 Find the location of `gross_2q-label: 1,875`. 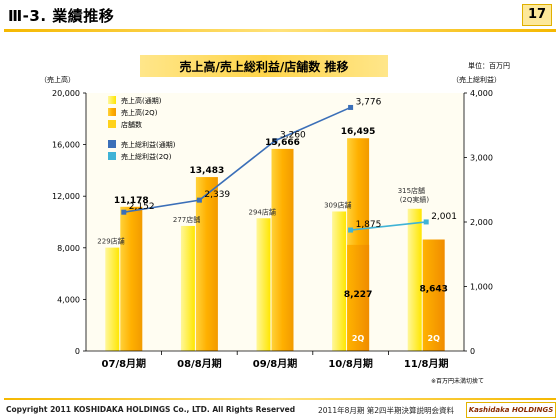

gross_2q-label: 1,875 is located at coordinates (369, 225).